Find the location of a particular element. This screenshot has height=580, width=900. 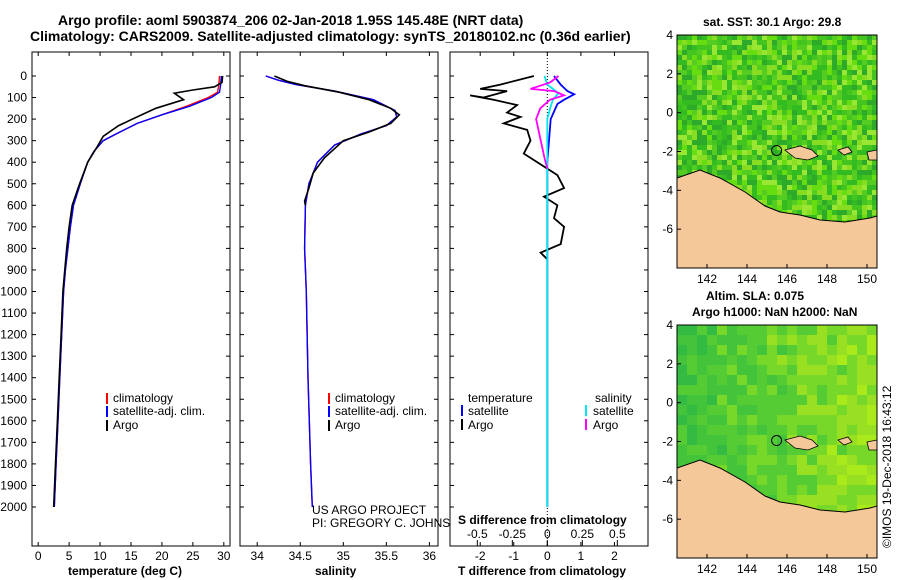

legend-climatology: climatology is located at coordinates (143, 398).